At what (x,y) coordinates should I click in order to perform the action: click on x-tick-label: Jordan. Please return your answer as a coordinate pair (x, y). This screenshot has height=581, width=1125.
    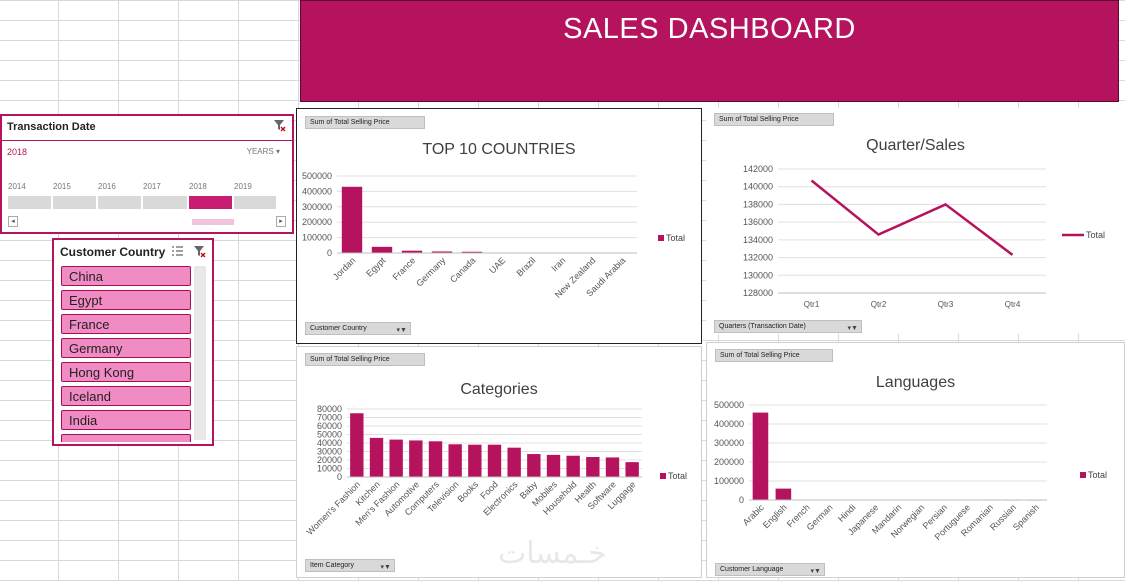
    Looking at the image, I should click on (344, 268).